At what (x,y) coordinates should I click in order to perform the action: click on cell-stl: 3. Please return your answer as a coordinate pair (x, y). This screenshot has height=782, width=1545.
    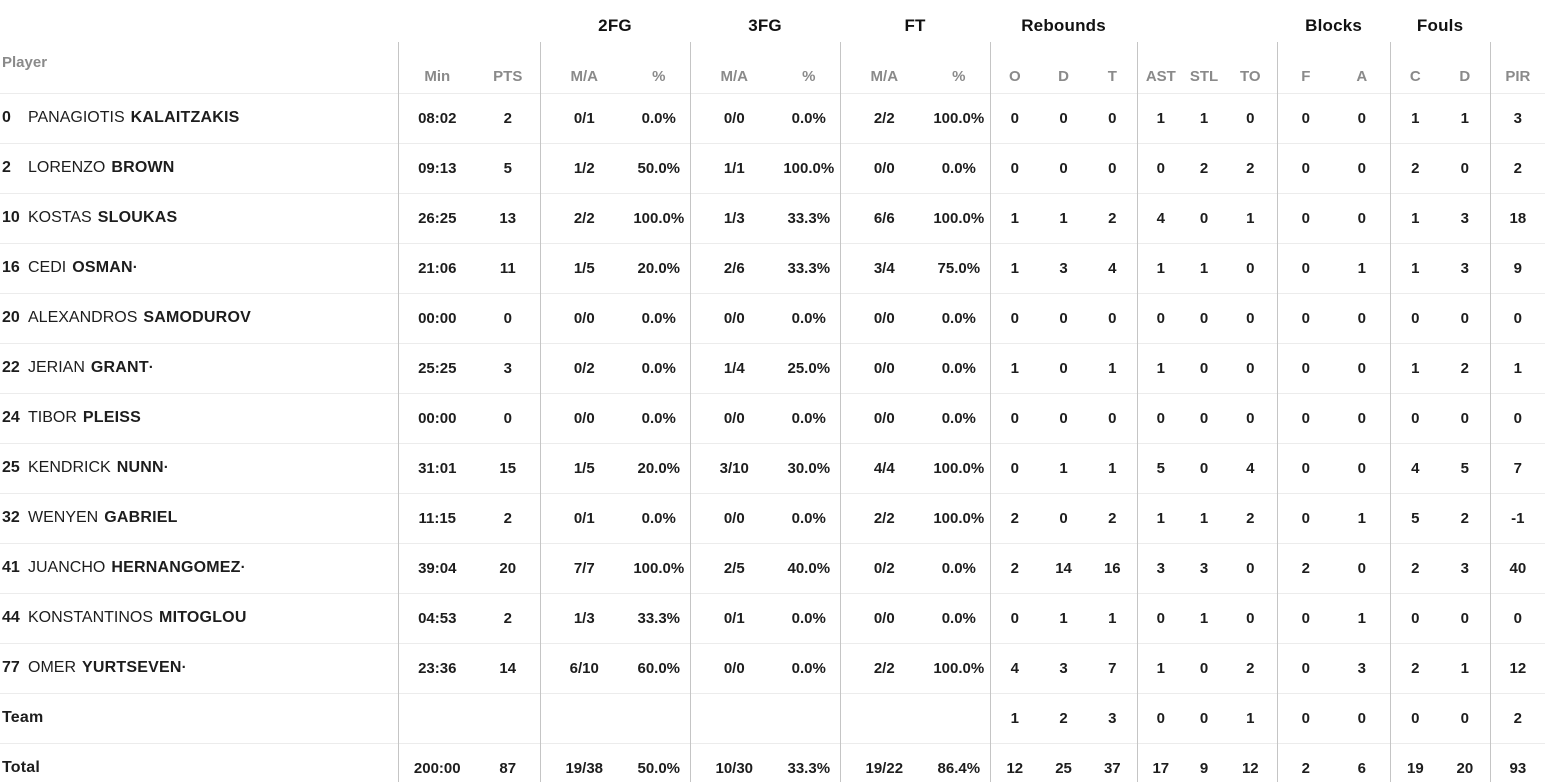
    Looking at the image, I should click on (1204, 567).